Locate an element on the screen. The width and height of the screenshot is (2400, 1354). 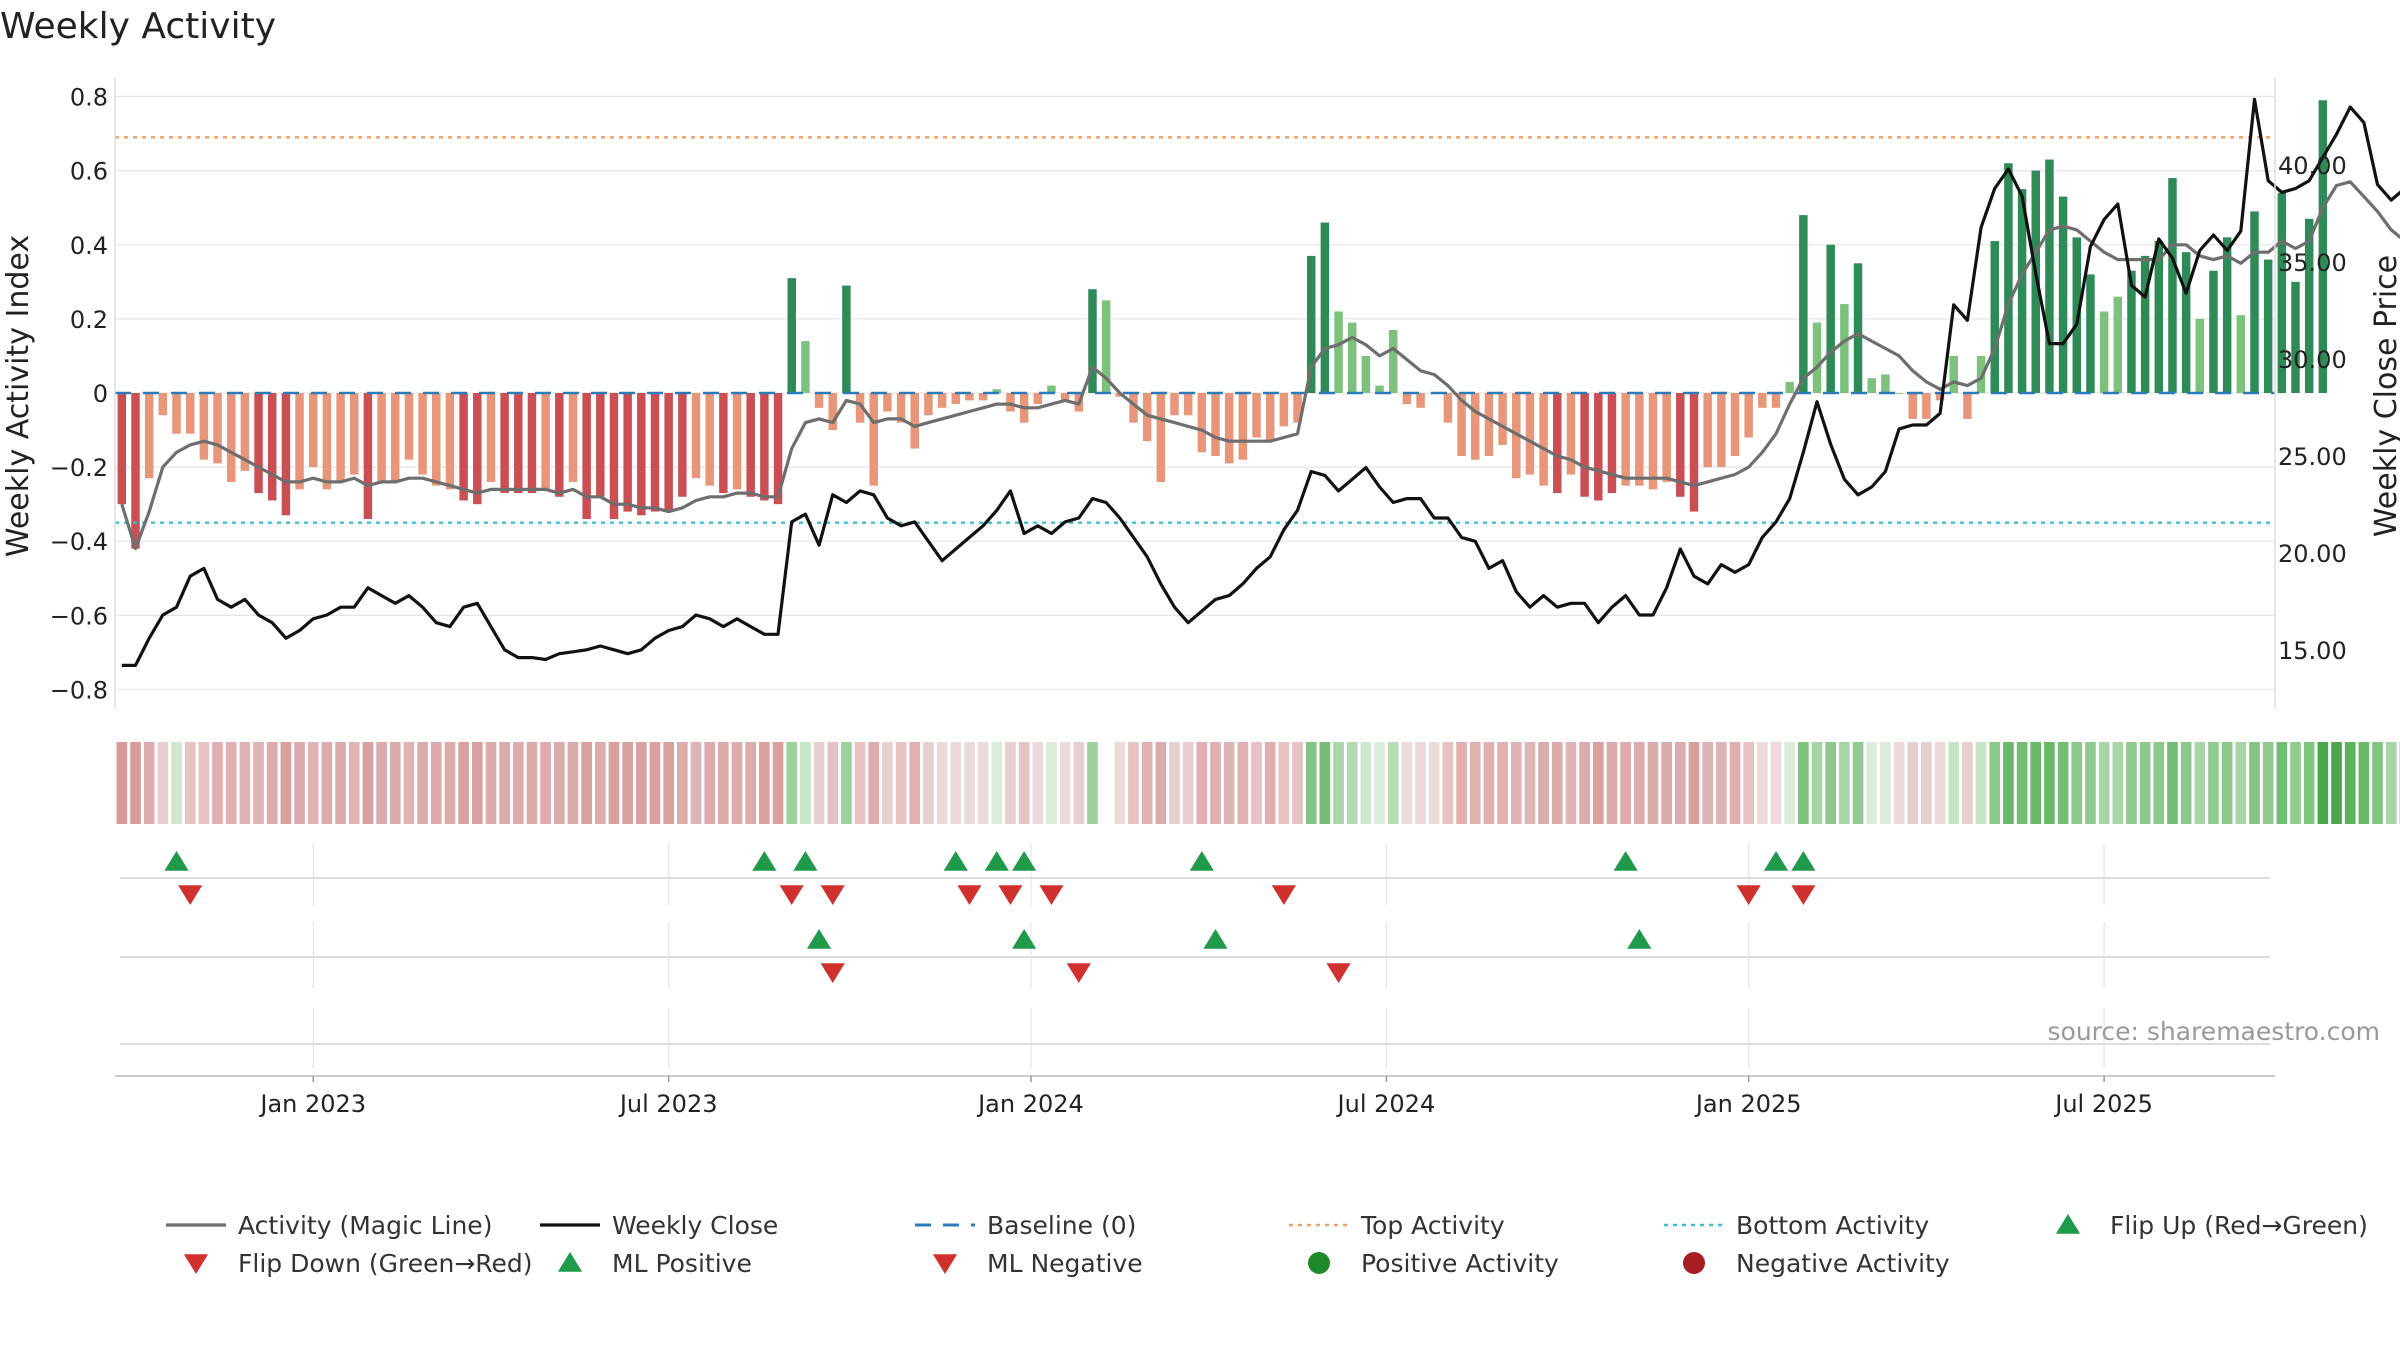
y-tick-left-1: 0.6 is located at coordinates (89, 172).